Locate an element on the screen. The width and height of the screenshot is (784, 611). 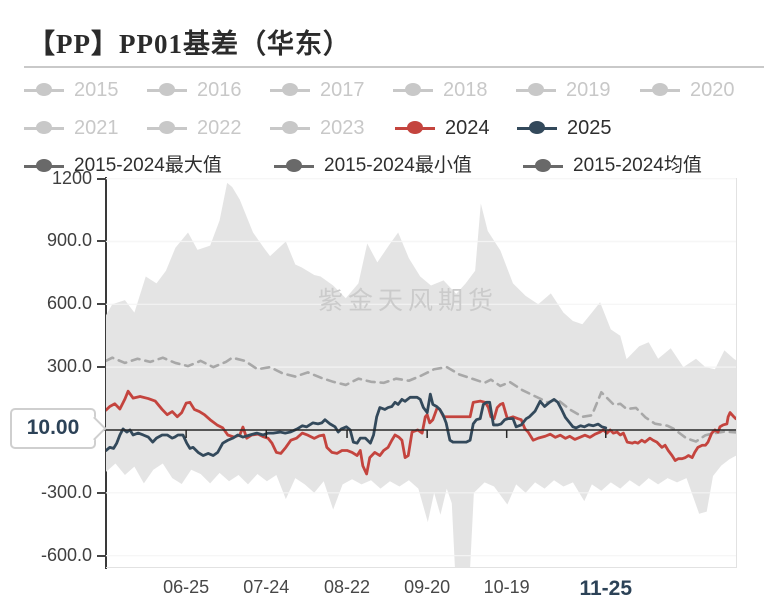
legend-item-2015: 2015 is located at coordinates (71, 90).